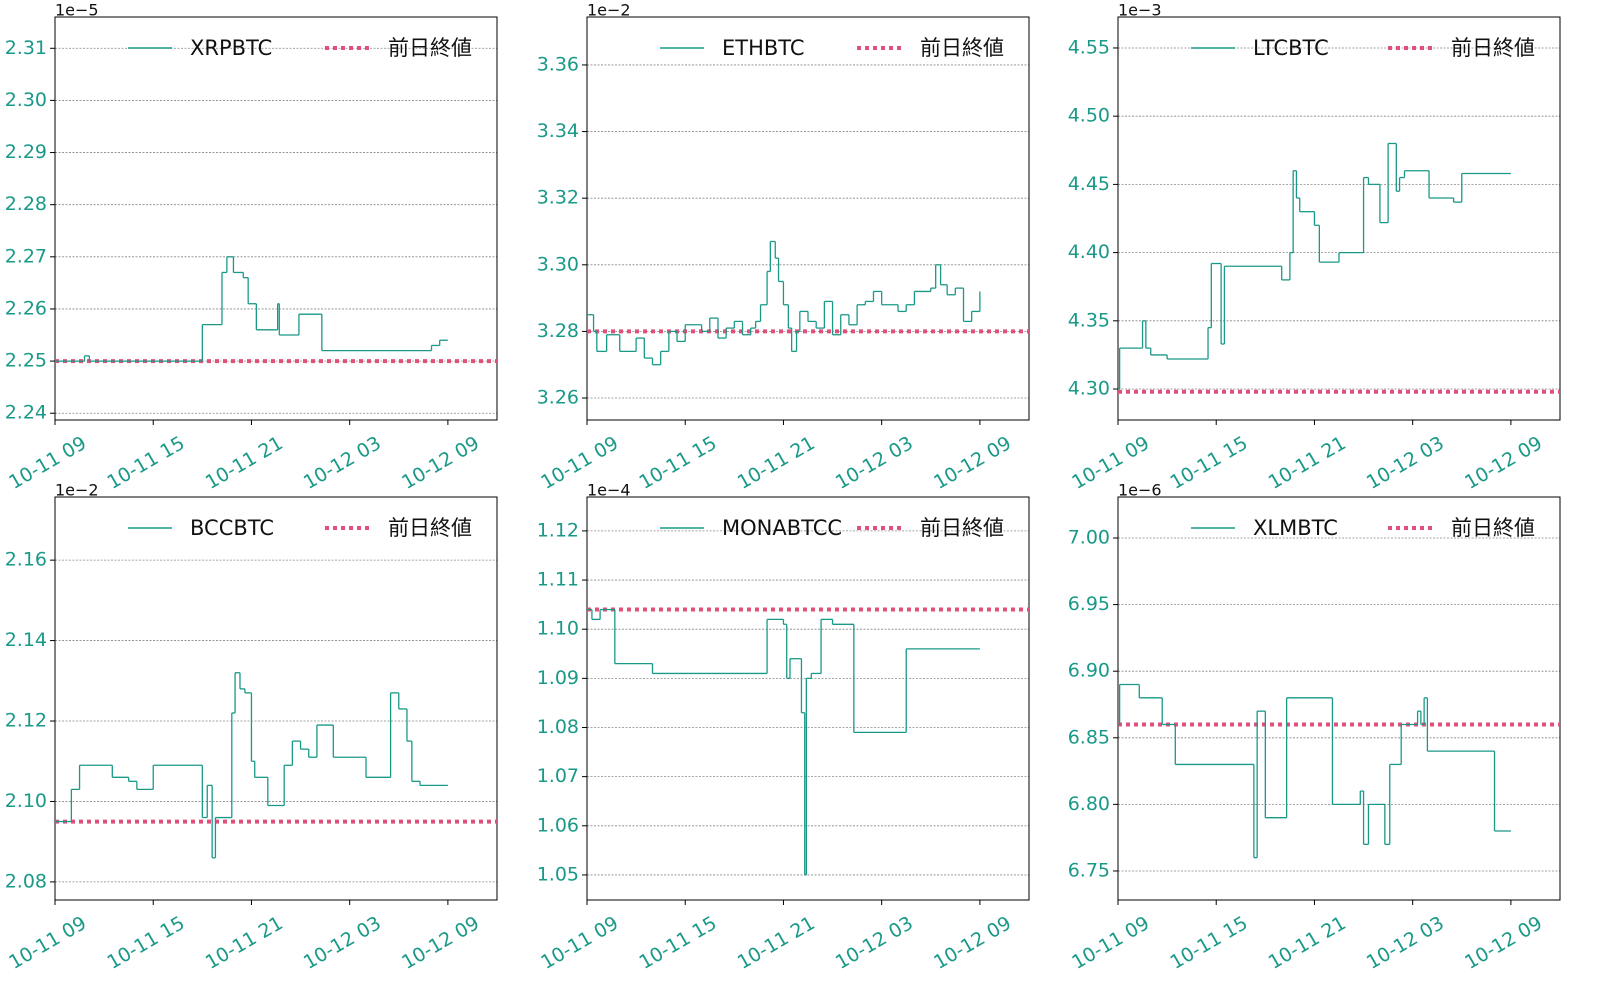  I want to click on y-tick-label: 2.24, so click(26, 413).